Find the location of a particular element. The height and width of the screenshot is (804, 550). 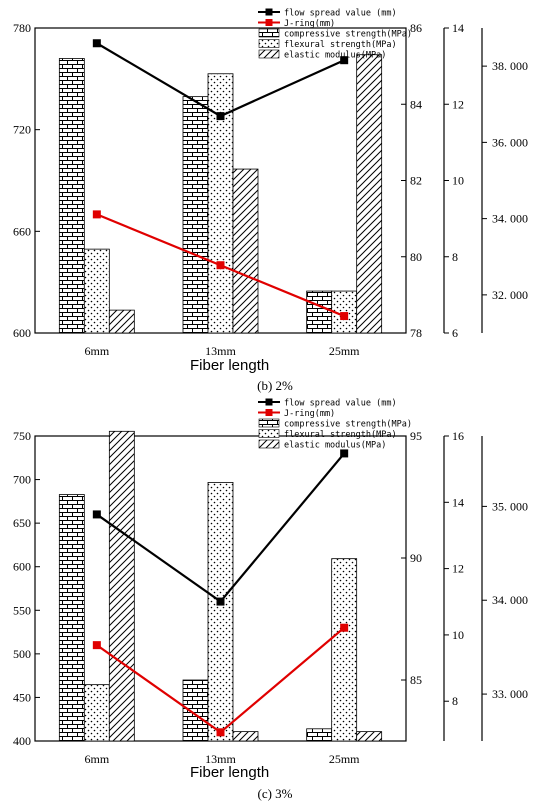

left-axis-tick-label: 500 is located at coordinates (22, 654).